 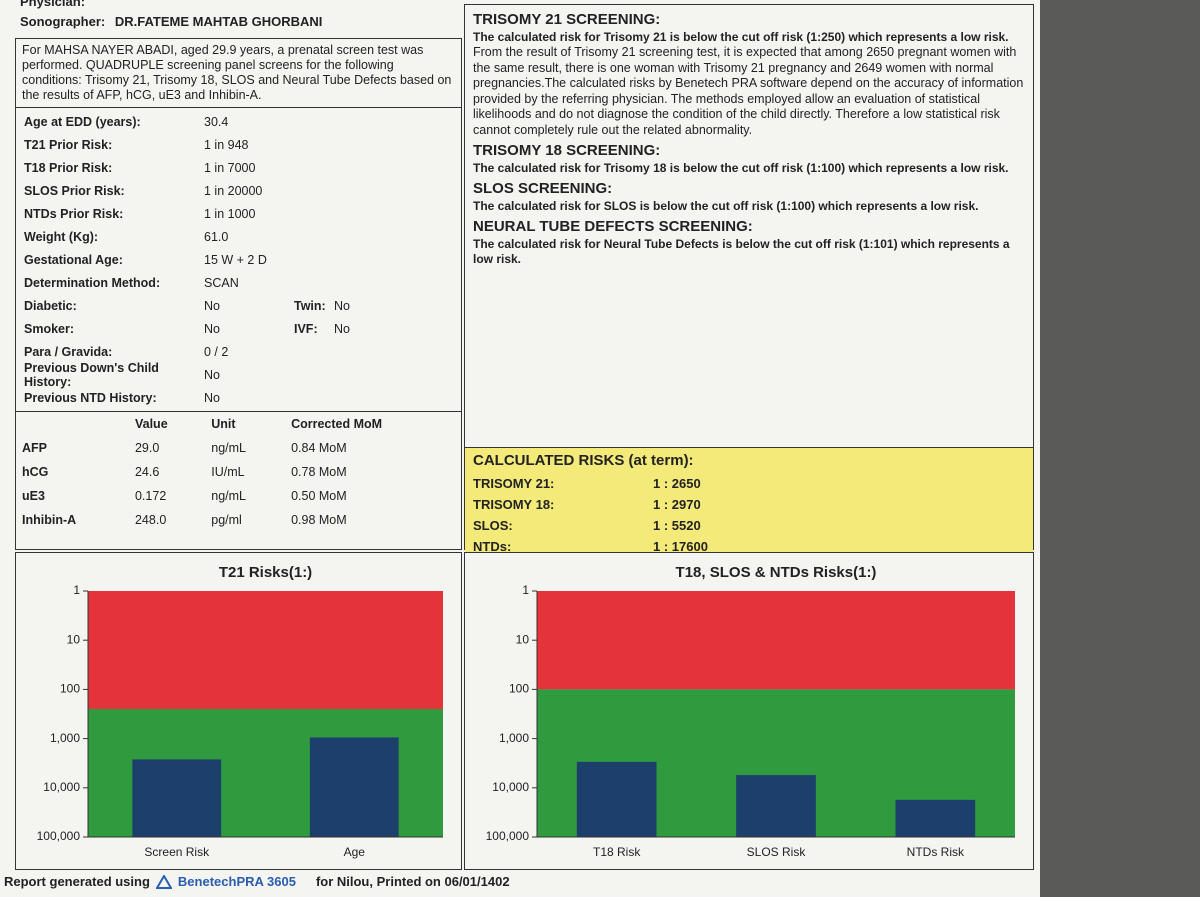 What do you see at coordinates (233, 190) in the screenshot?
I see `field-value: 1 in 20000` at bounding box center [233, 190].